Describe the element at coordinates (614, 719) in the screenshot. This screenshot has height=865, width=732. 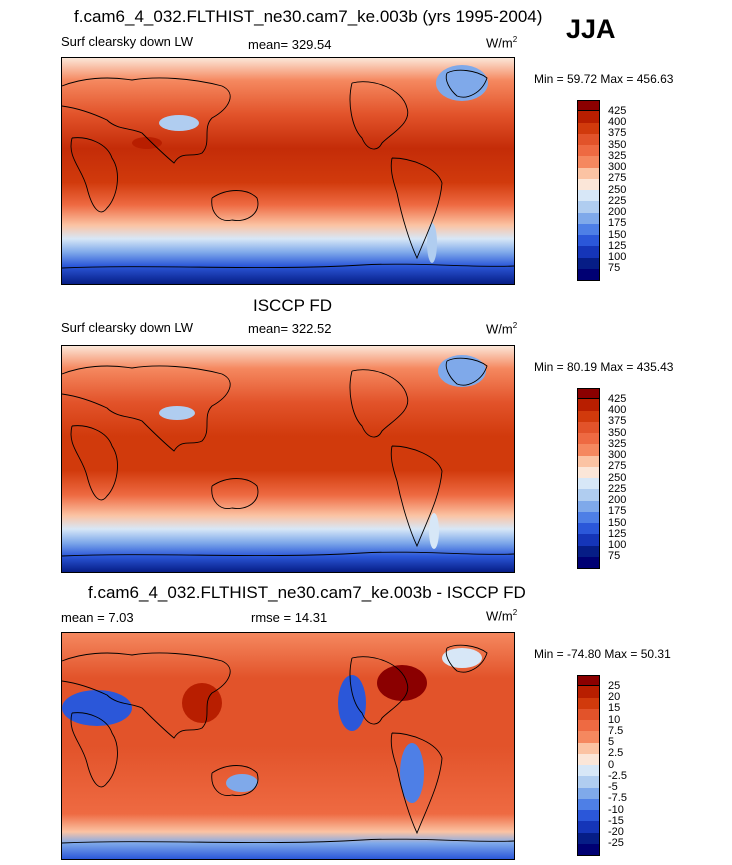
I see `colorbar-tick-label: 10` at that location.